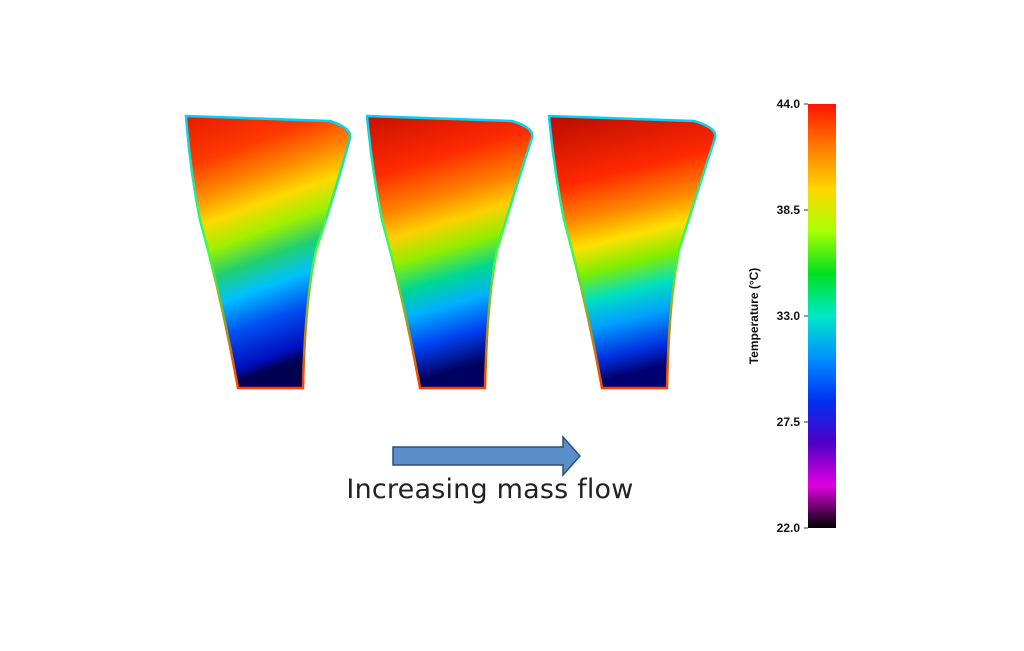  What do you see at coordinates (490, 489) in the screenshot?
I see `caption: Increasing mass flow` at bounding box center [490, 489].